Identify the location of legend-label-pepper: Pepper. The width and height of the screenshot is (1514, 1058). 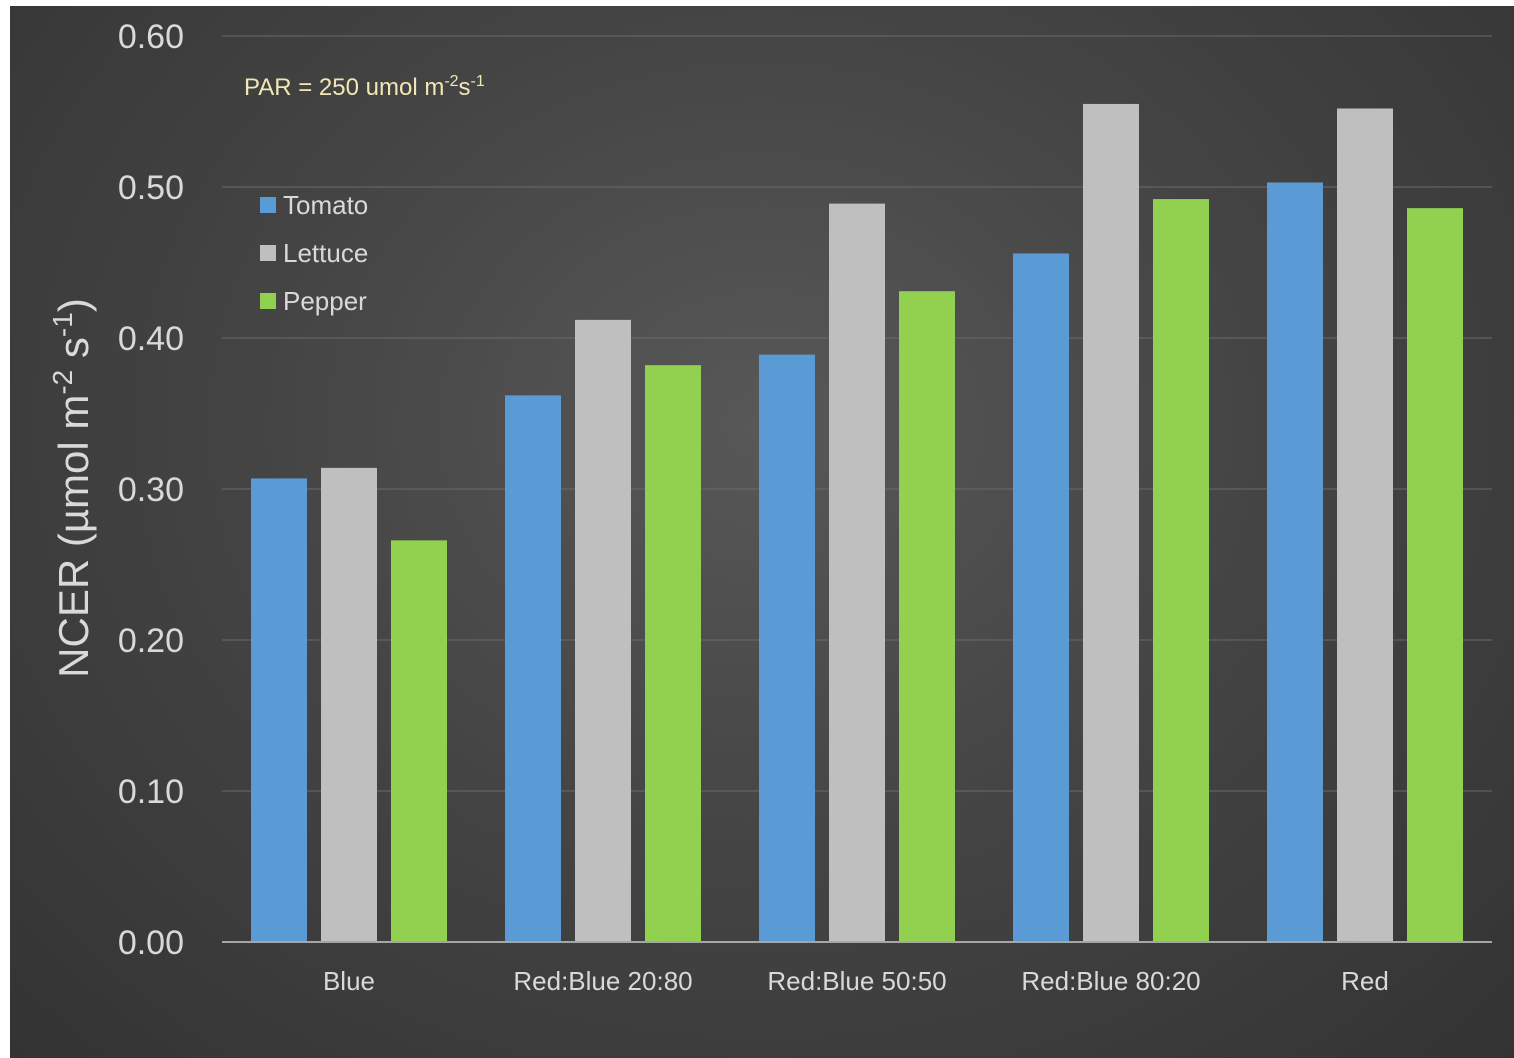
(325, 301).